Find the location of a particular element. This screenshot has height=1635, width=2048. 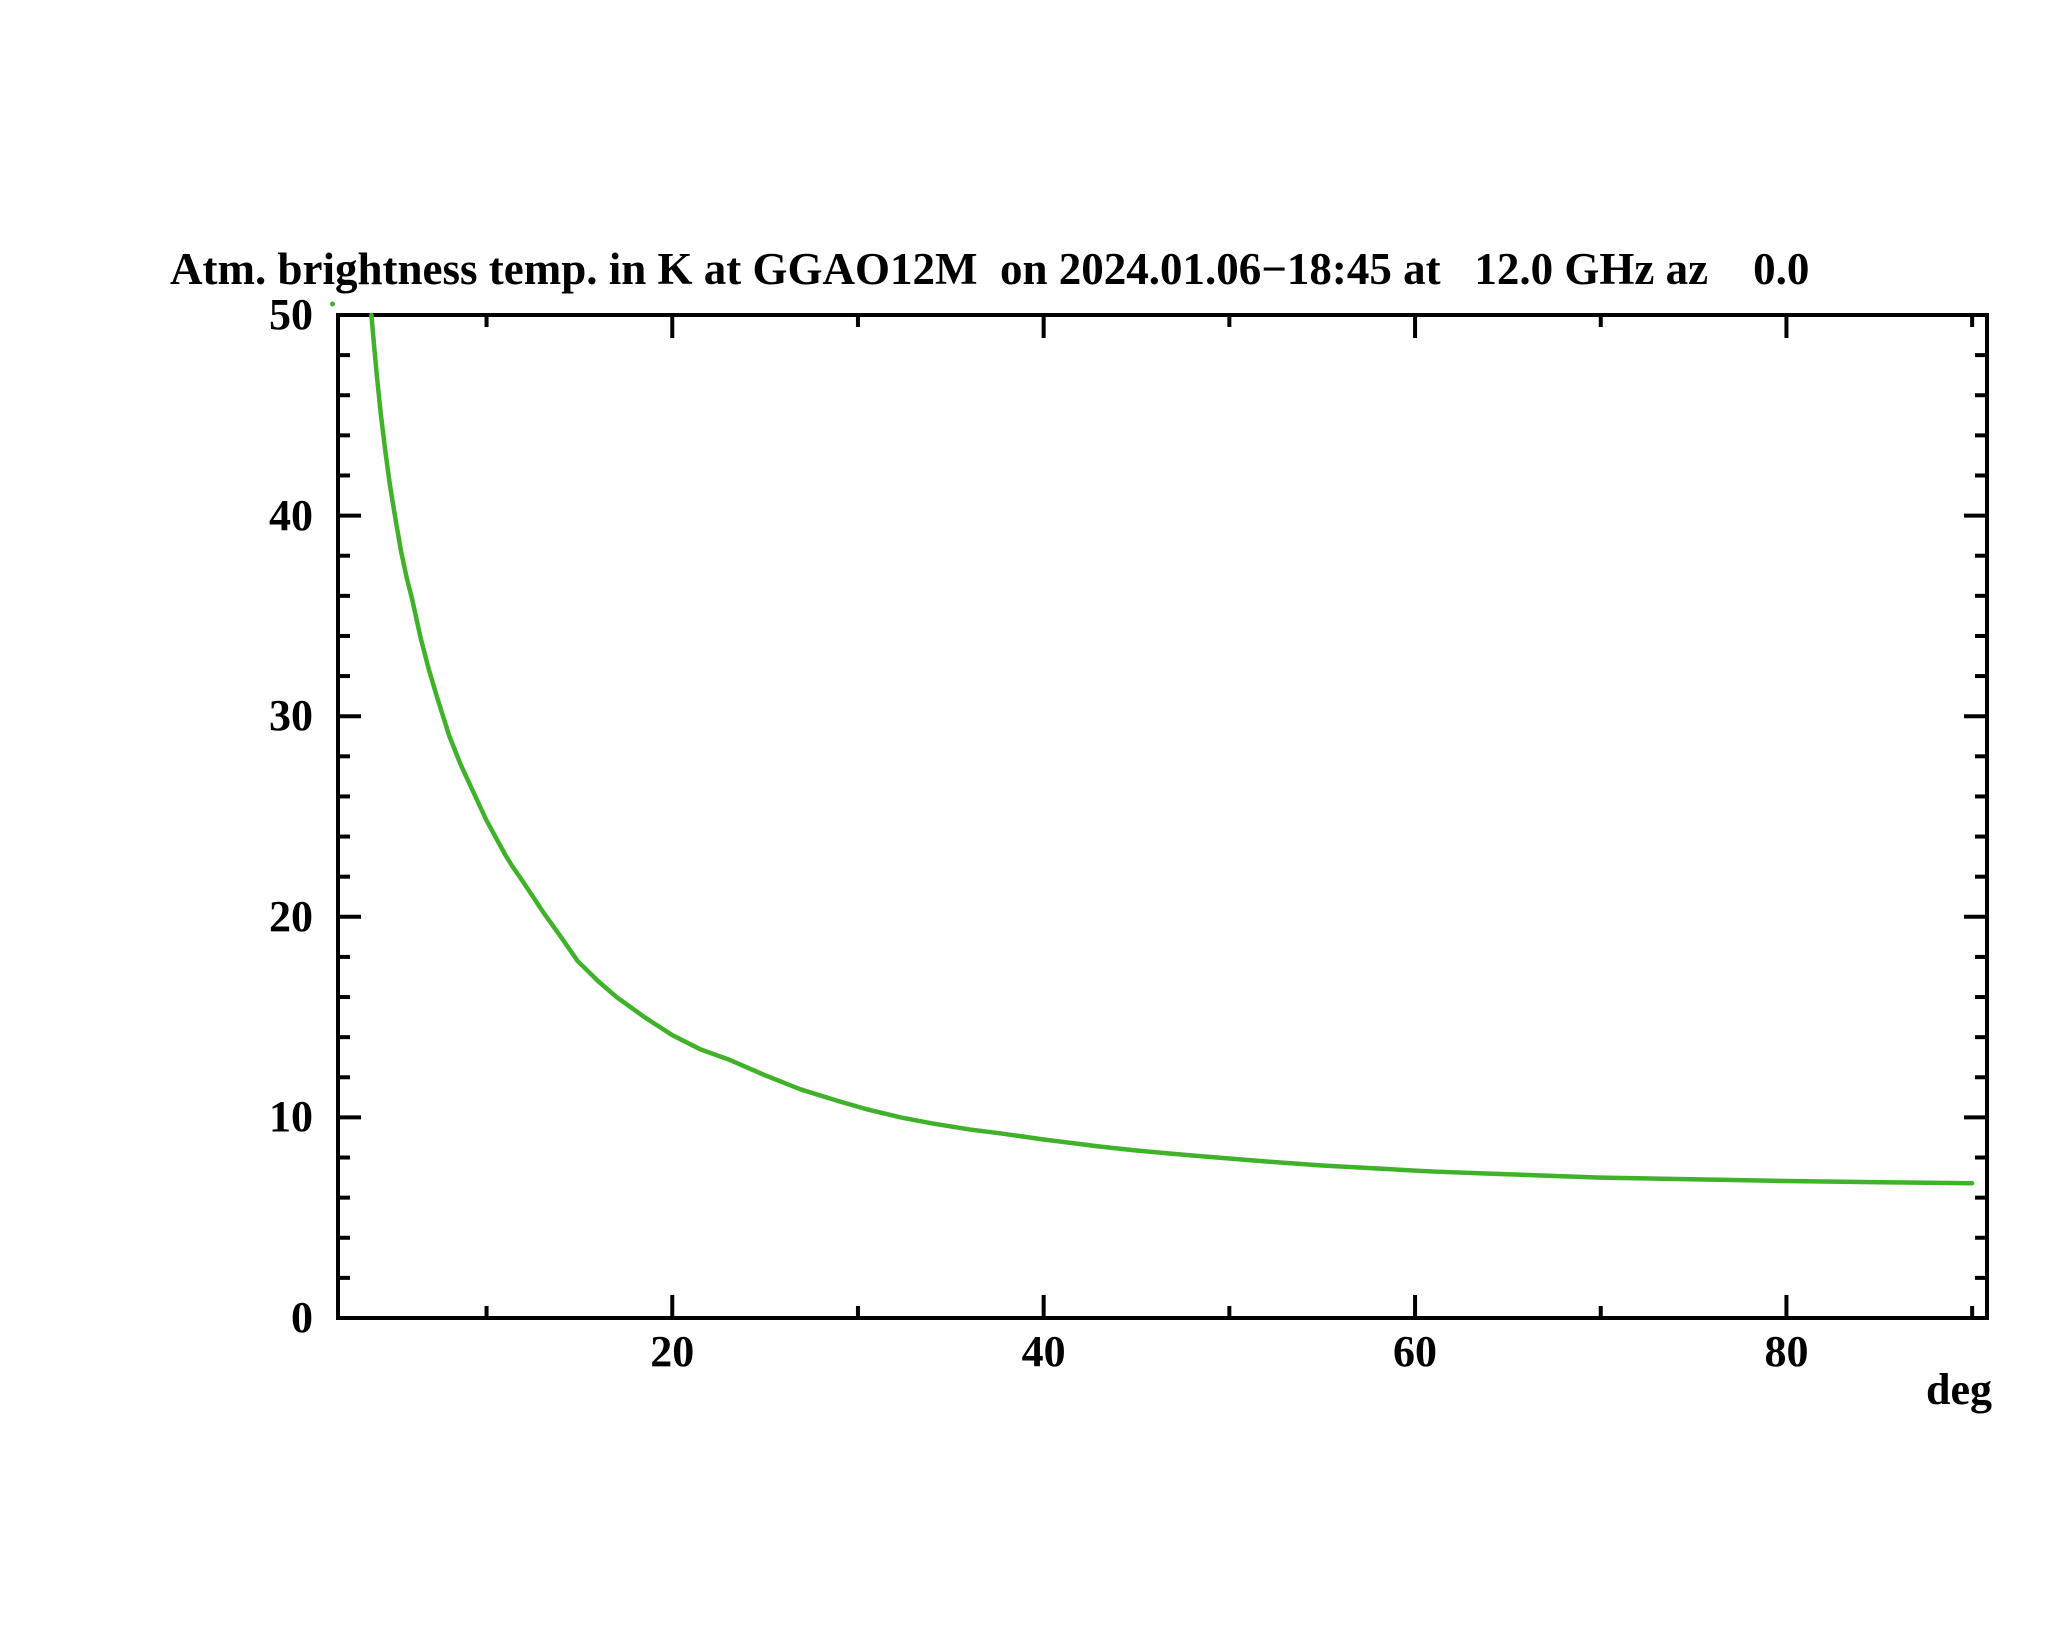

x-axis-tick-label: 80 is located at coordinates (1786, 1351).